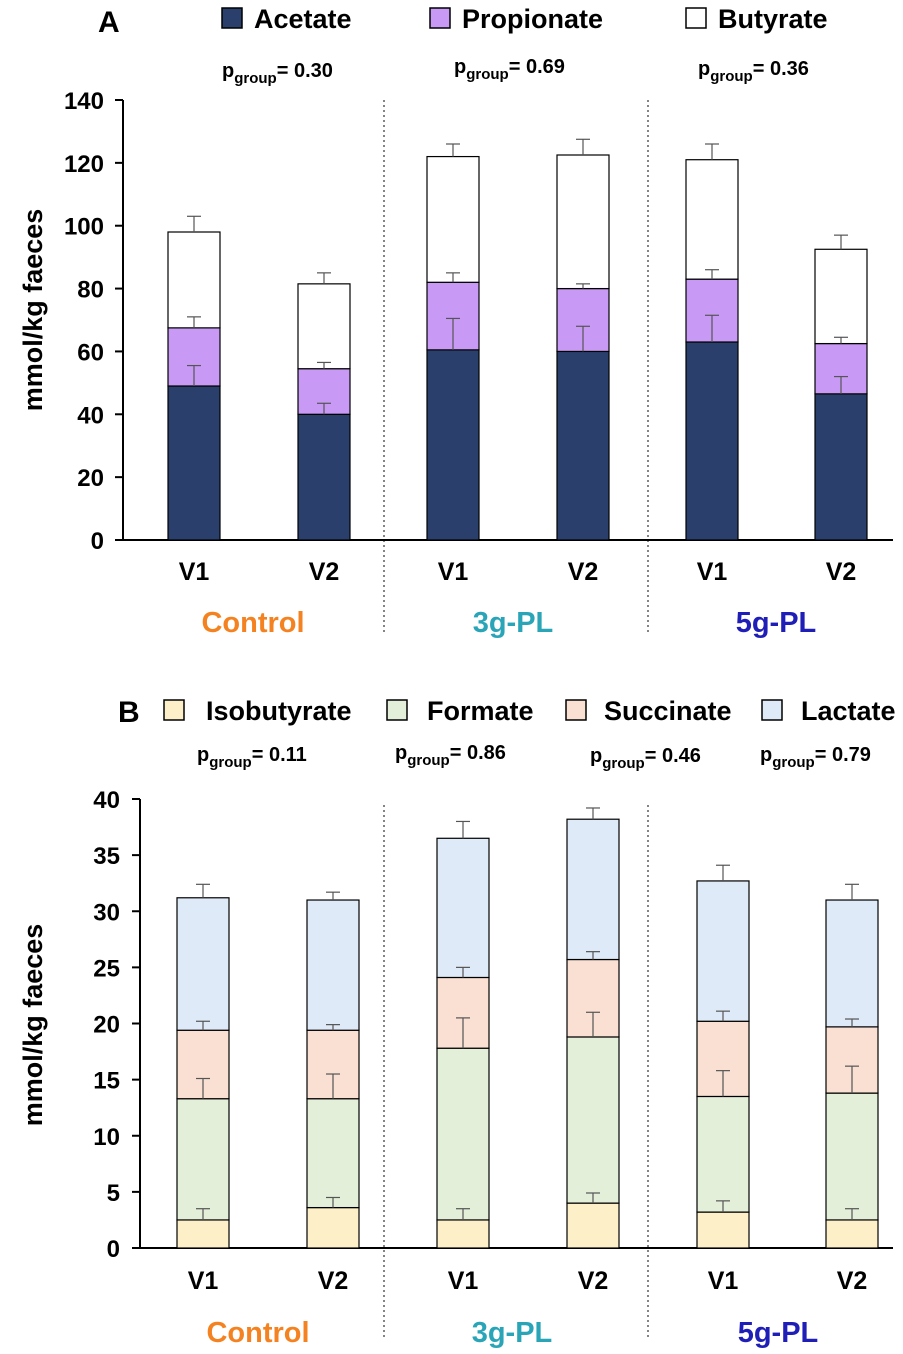 The height and width of the screenshot is (1354, 903). Describe the element at coordinates (106, 1081) in the screenshot. I see `y-tick-label: 15` at that location.